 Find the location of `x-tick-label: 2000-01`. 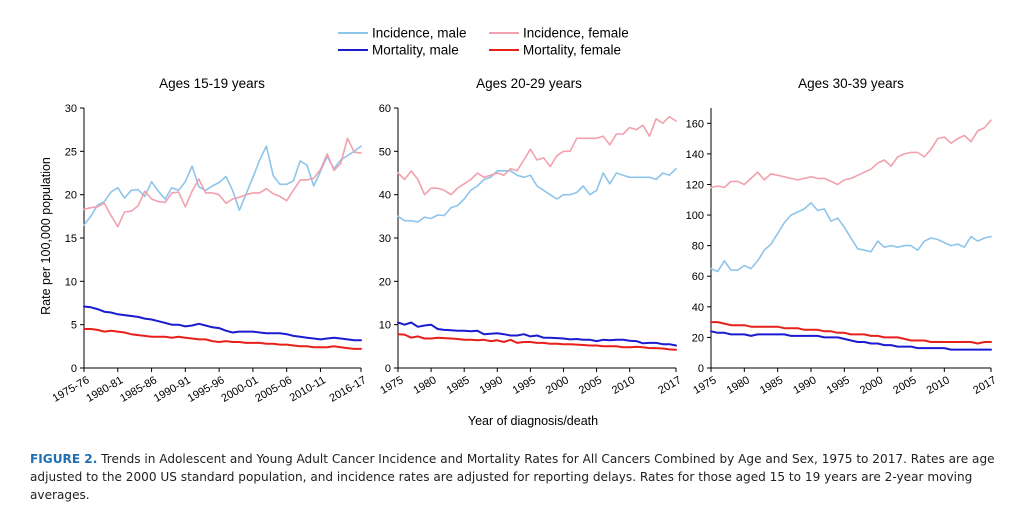

x-tick-label: 2000-01 is located at coordinates (239, 389).